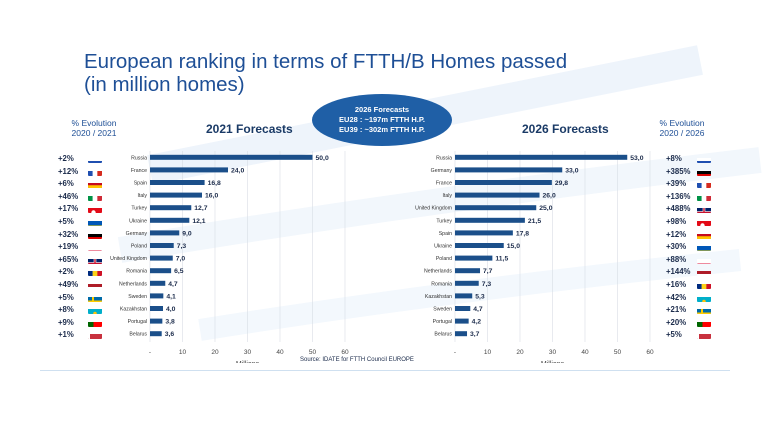  Describe the element at coordinates (88, 285) in the screenshot. I see `left-evo-row: +49%` at that location.